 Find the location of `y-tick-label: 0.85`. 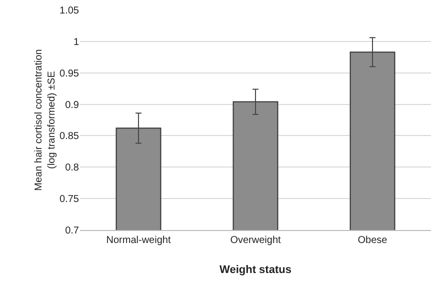

y-tick-label: 0.85 is located at coordinates (70, 136).